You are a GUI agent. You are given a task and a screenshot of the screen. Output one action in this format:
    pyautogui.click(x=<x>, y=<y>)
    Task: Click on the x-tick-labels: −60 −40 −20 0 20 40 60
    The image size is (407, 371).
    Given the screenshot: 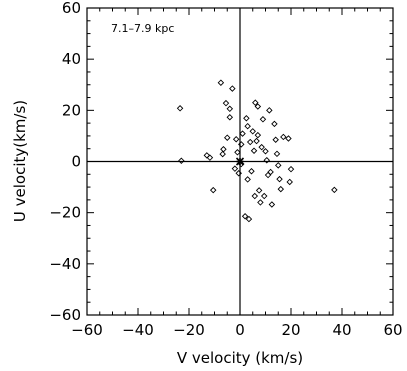 What is the action you would take?
    pyautogui.click(x=236, y=330)
    